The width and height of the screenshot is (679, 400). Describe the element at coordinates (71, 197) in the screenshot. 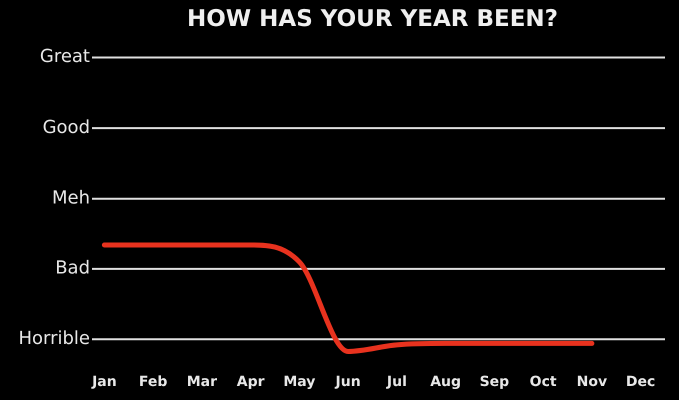

I see `ref-line-label: Meh` at that location.